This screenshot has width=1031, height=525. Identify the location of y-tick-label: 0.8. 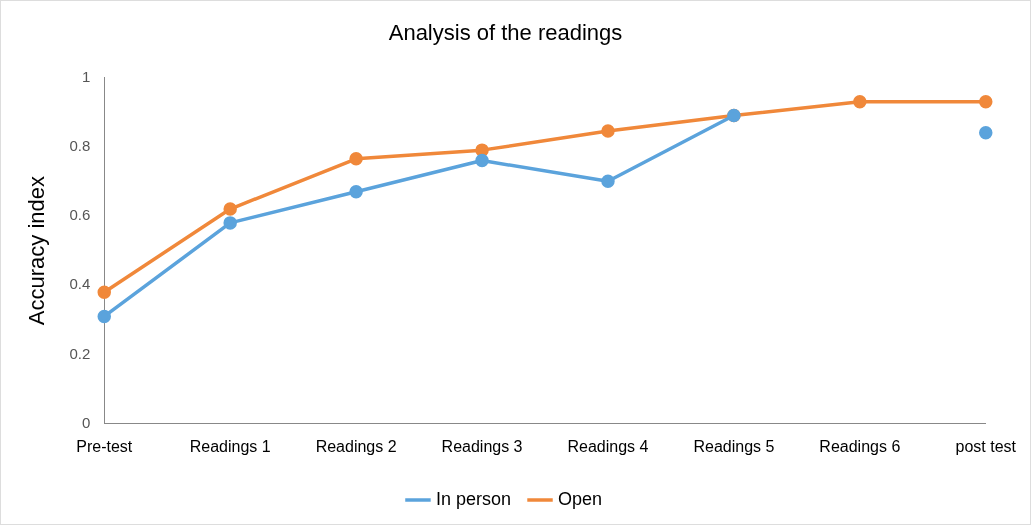
(80, 145).